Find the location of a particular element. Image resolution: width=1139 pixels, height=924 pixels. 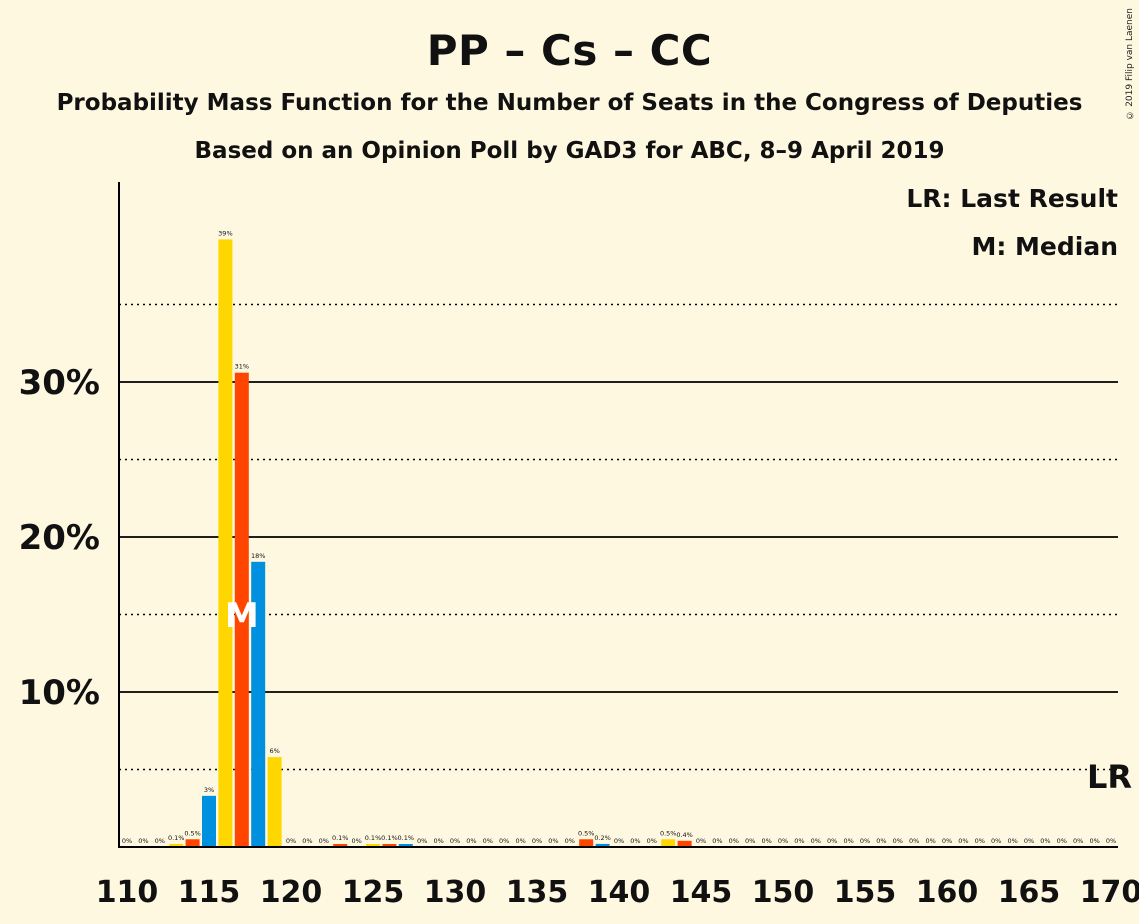

bar-label-seat-145: 0% is located at coordinates (701, 841).